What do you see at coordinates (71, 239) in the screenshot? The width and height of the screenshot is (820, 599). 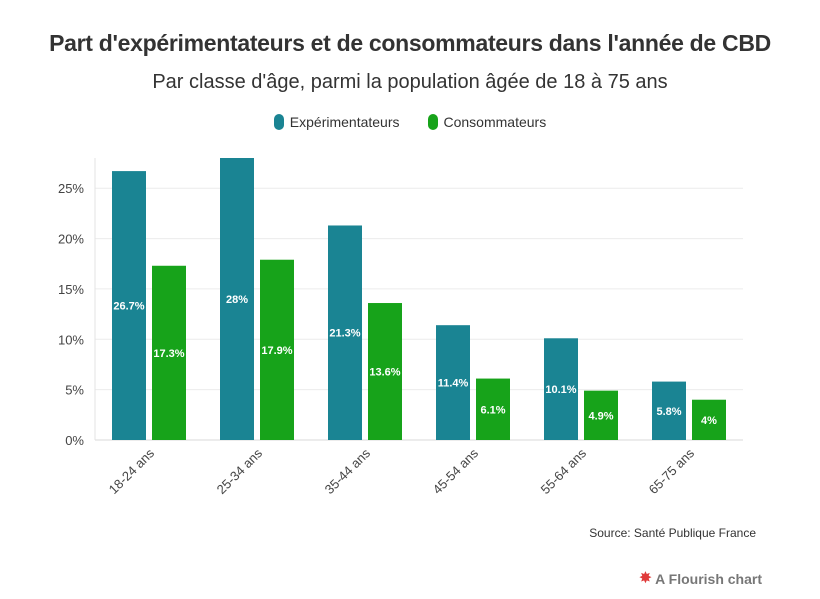 I see `y-tick-label: 20%` at bounding box center [71, 239].